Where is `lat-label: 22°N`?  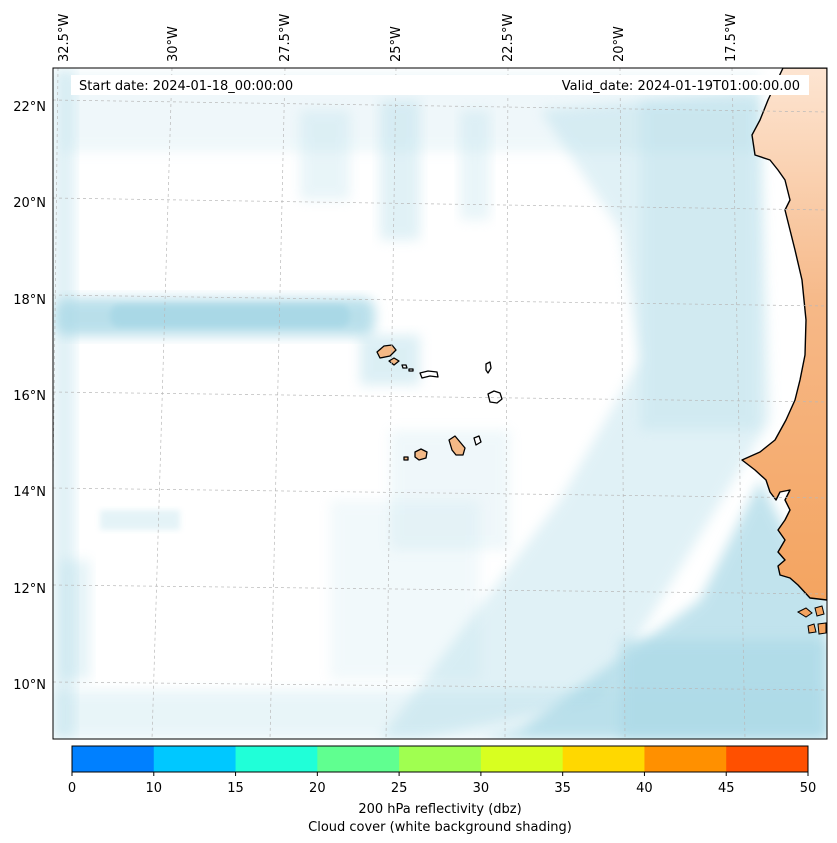
lat-label: 22°N is located at coordinates (29, 107).